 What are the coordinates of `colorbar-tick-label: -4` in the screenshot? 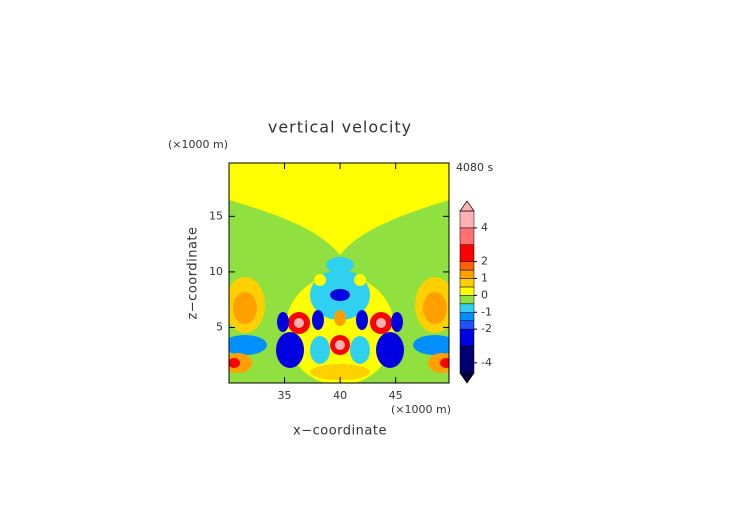 It's located at (486, 362).